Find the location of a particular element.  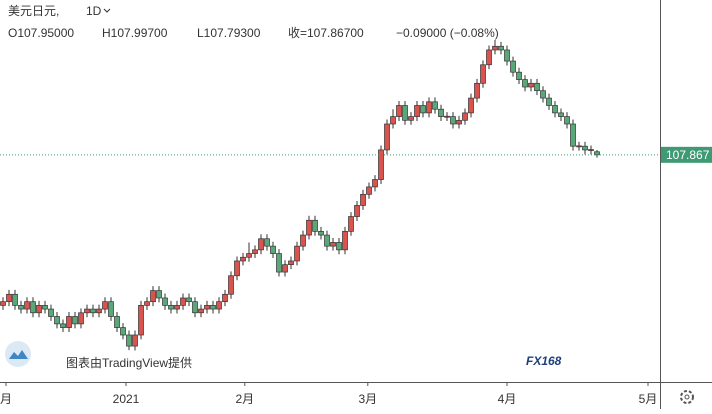

legend-close: 收=107.86700 is located at coordinates (326, 33).